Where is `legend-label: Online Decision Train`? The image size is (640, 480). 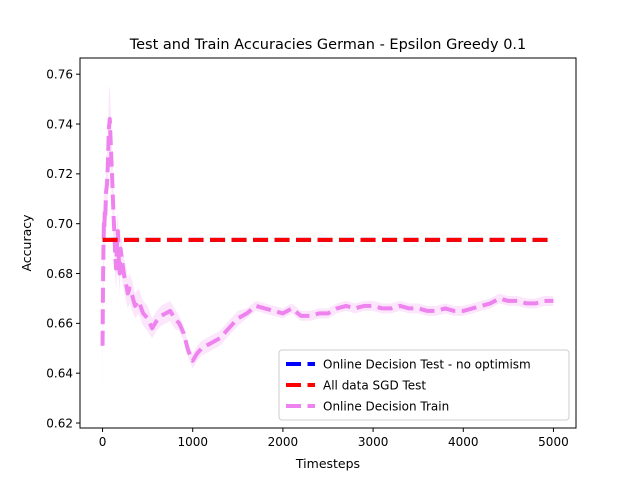 legend-label: Online Decision Train is located at coordinates (386, 407).